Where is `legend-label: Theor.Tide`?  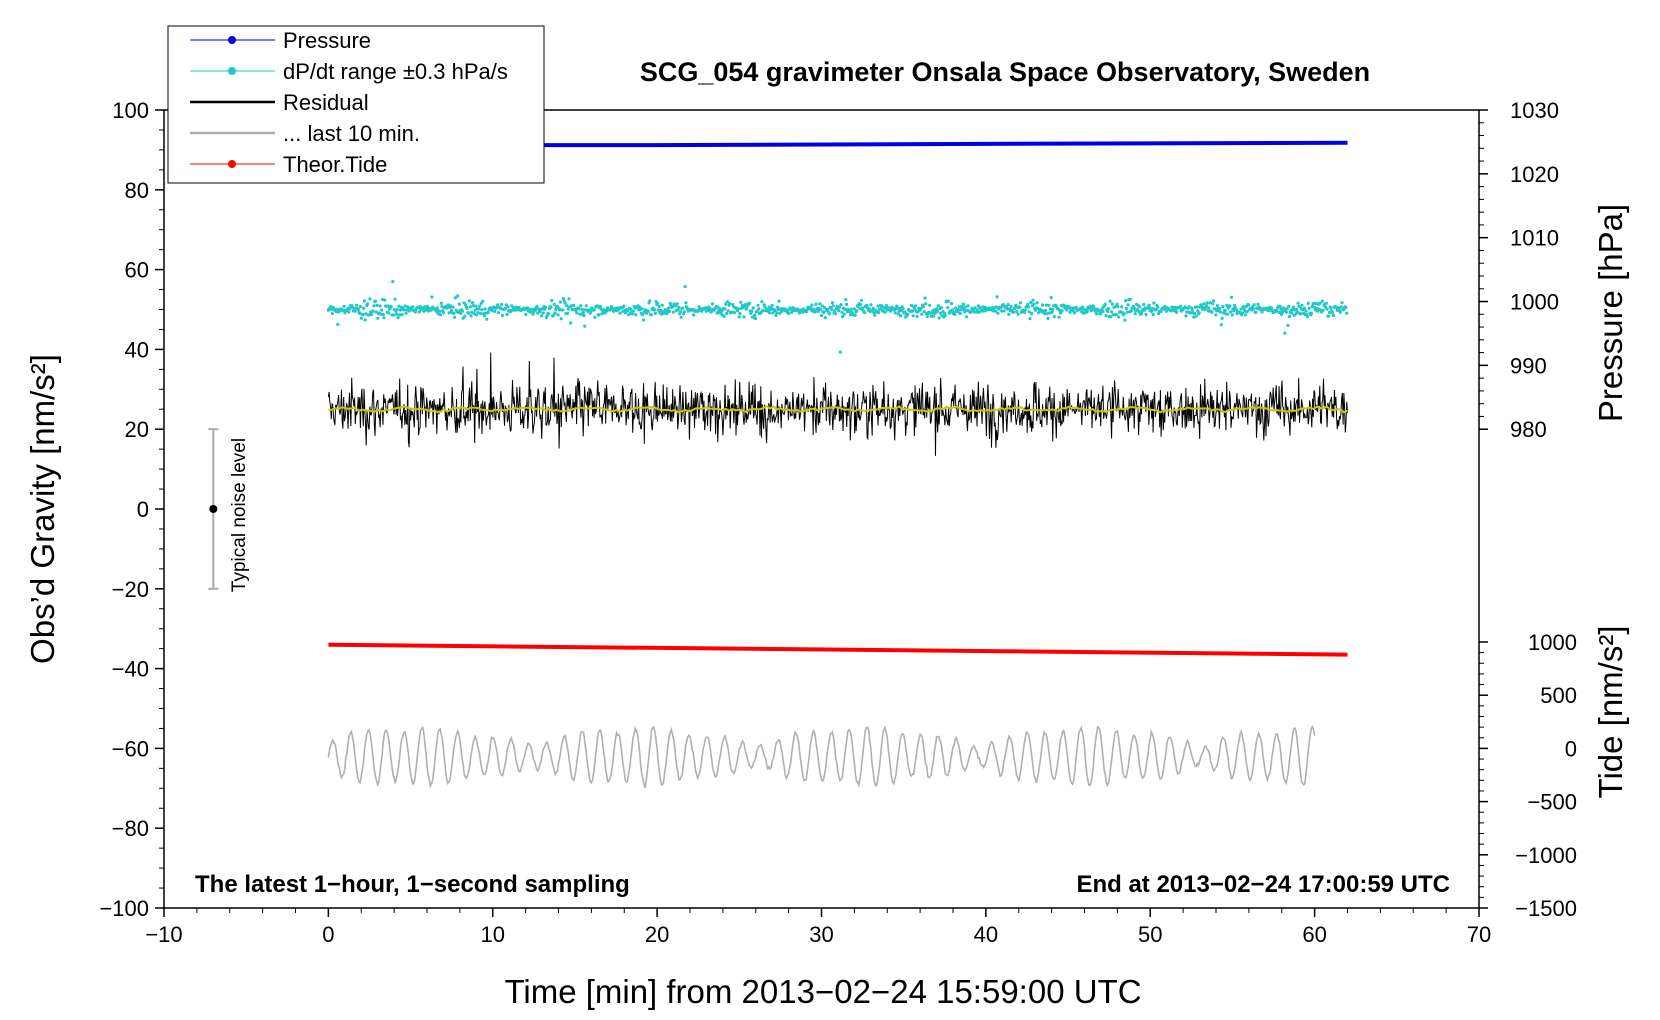 legend-label: Theor.Tide is located at coordinates (335, 164).